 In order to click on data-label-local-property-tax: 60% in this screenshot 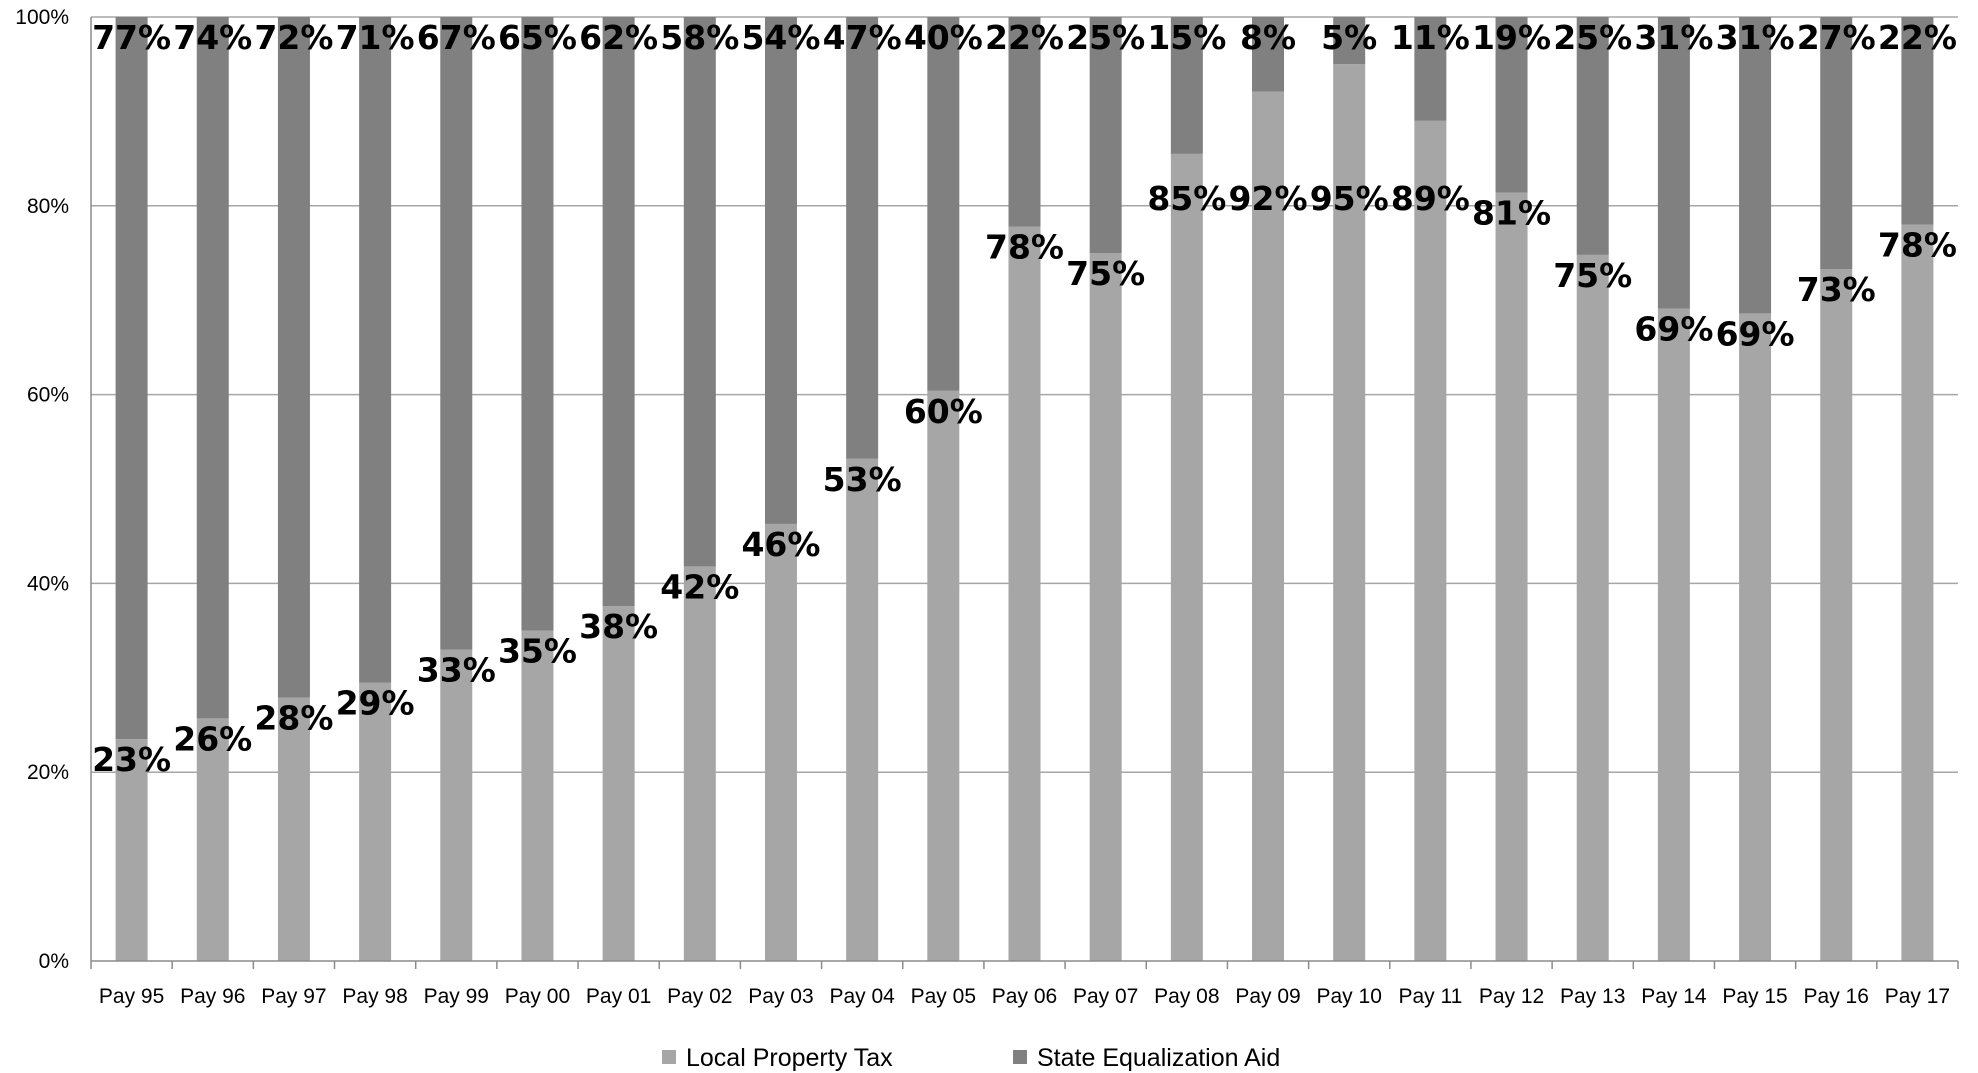, I will do `click(943, 411)`.